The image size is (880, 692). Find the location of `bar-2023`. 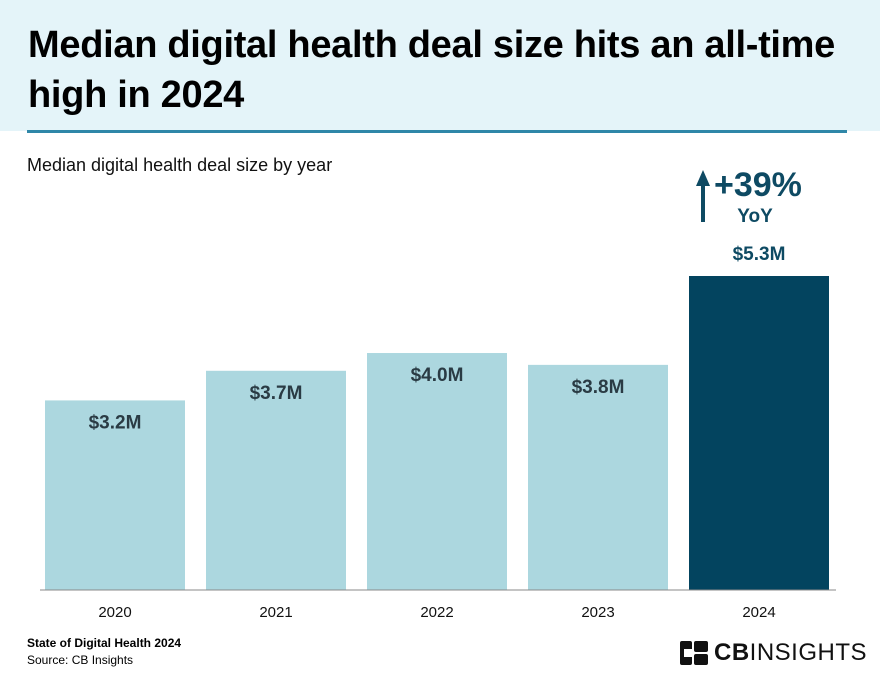

bar-2023 is located at coordinates (598, 477).